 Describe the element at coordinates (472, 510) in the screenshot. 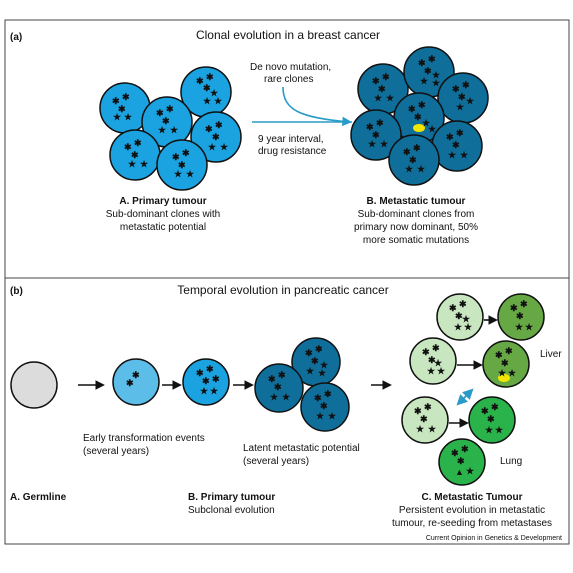

I see `pancreatic-metastatic-desc-line1: Persistent evolution in metastatic` at that location.